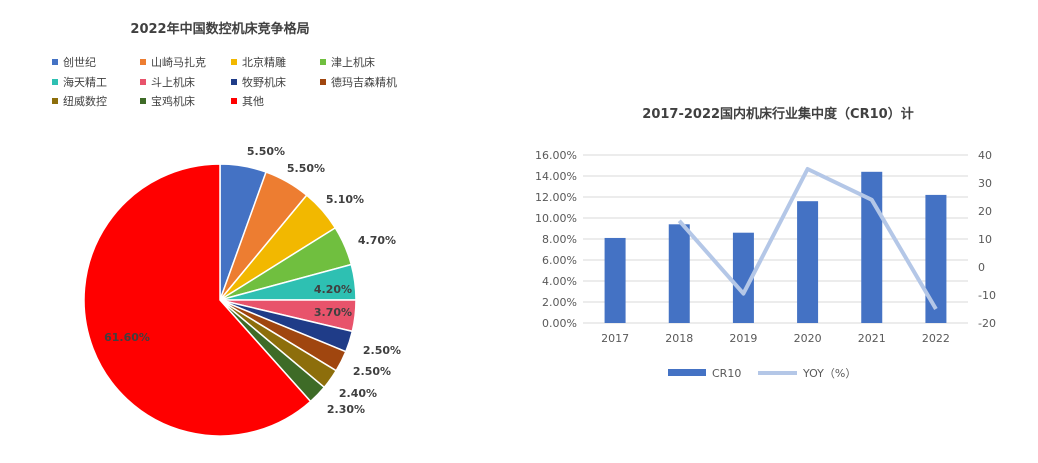 The height and width of the screenshot is (463, 1038). I want to click on x-tick-label: 2020, so click(808, 338).